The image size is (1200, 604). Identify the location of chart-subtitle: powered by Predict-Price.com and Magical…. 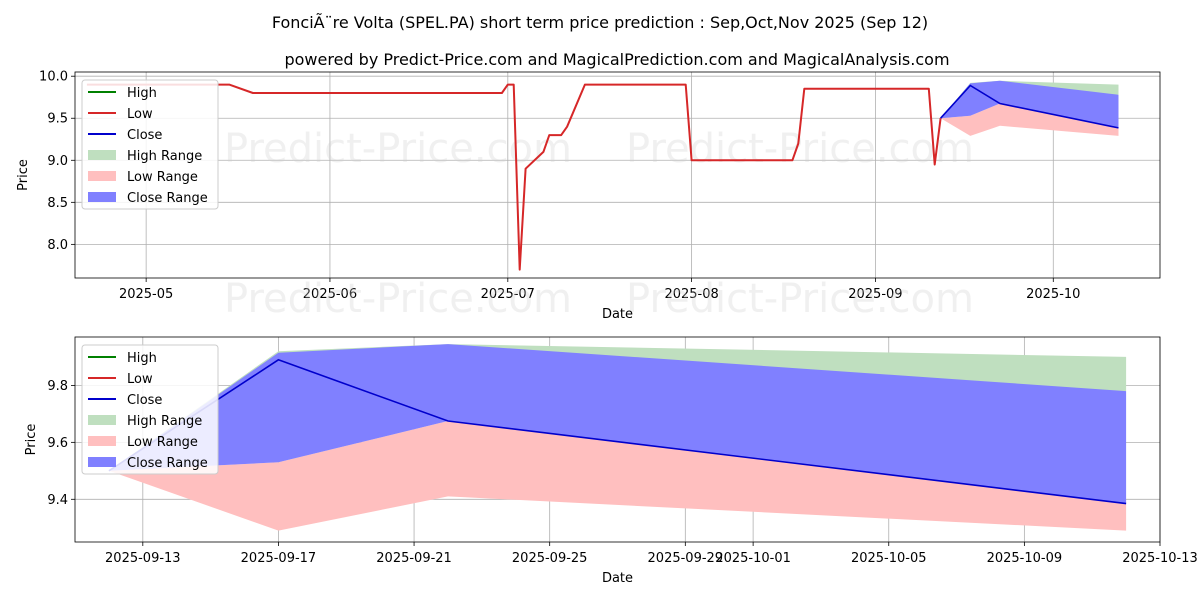
(616, 59).